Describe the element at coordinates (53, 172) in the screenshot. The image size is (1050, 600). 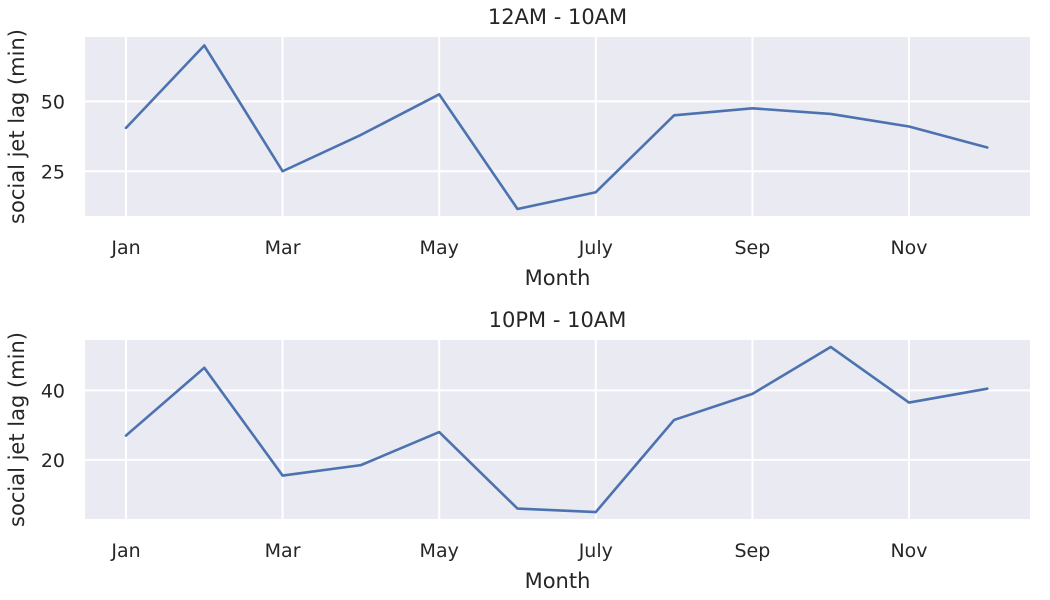
I see `y-tick-label: 25` at that location.